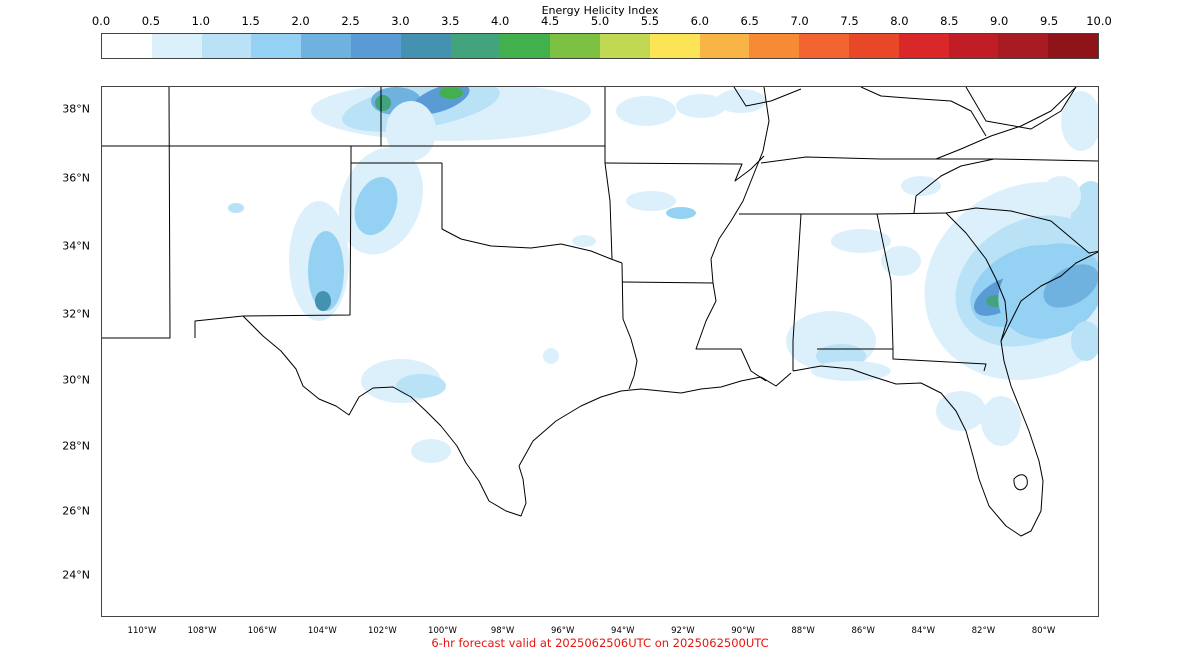 The width and height of the screenshot is (1200, 650). What do you see at coordinates (101, 21) in the screenshot?
I see `colorbar-tick-label: 0.0` at bounding box center [101, 21].